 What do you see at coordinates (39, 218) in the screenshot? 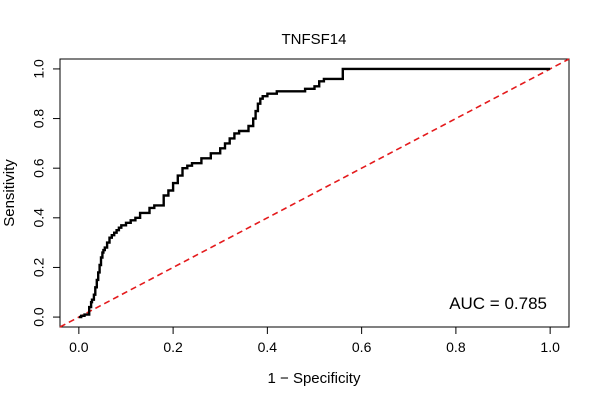
I see `y-tick-label: 0.4` at bounding box center [39, 218].